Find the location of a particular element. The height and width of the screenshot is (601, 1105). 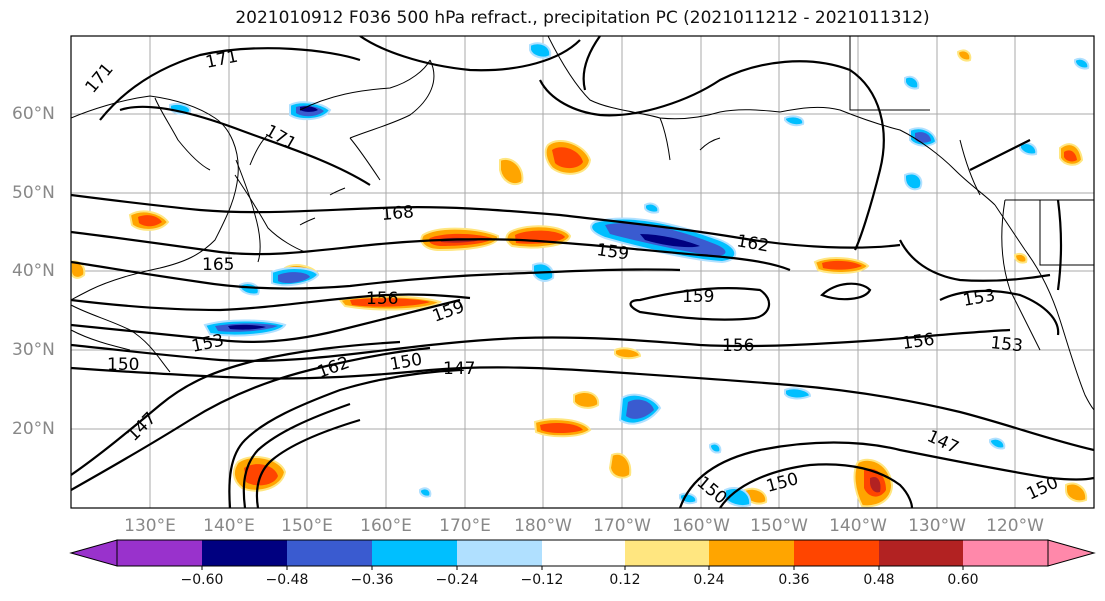

longitude-label: 160°W is located at coordinates (701, 526).